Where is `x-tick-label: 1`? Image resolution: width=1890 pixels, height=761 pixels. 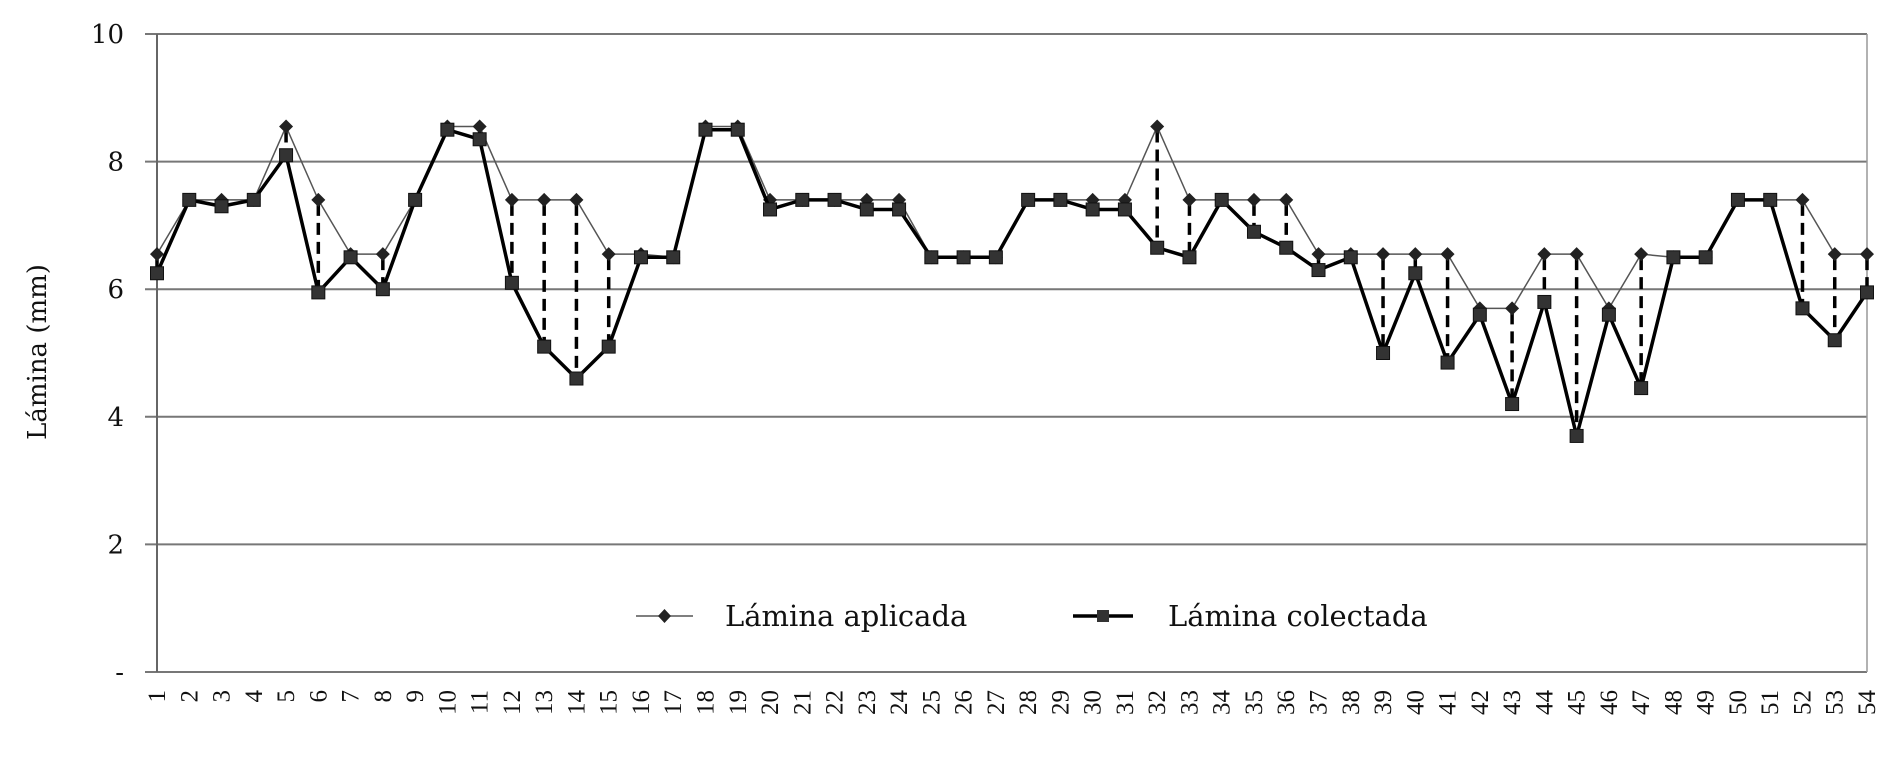
x-tick-label: 1 is located at coordinates (157, 696).